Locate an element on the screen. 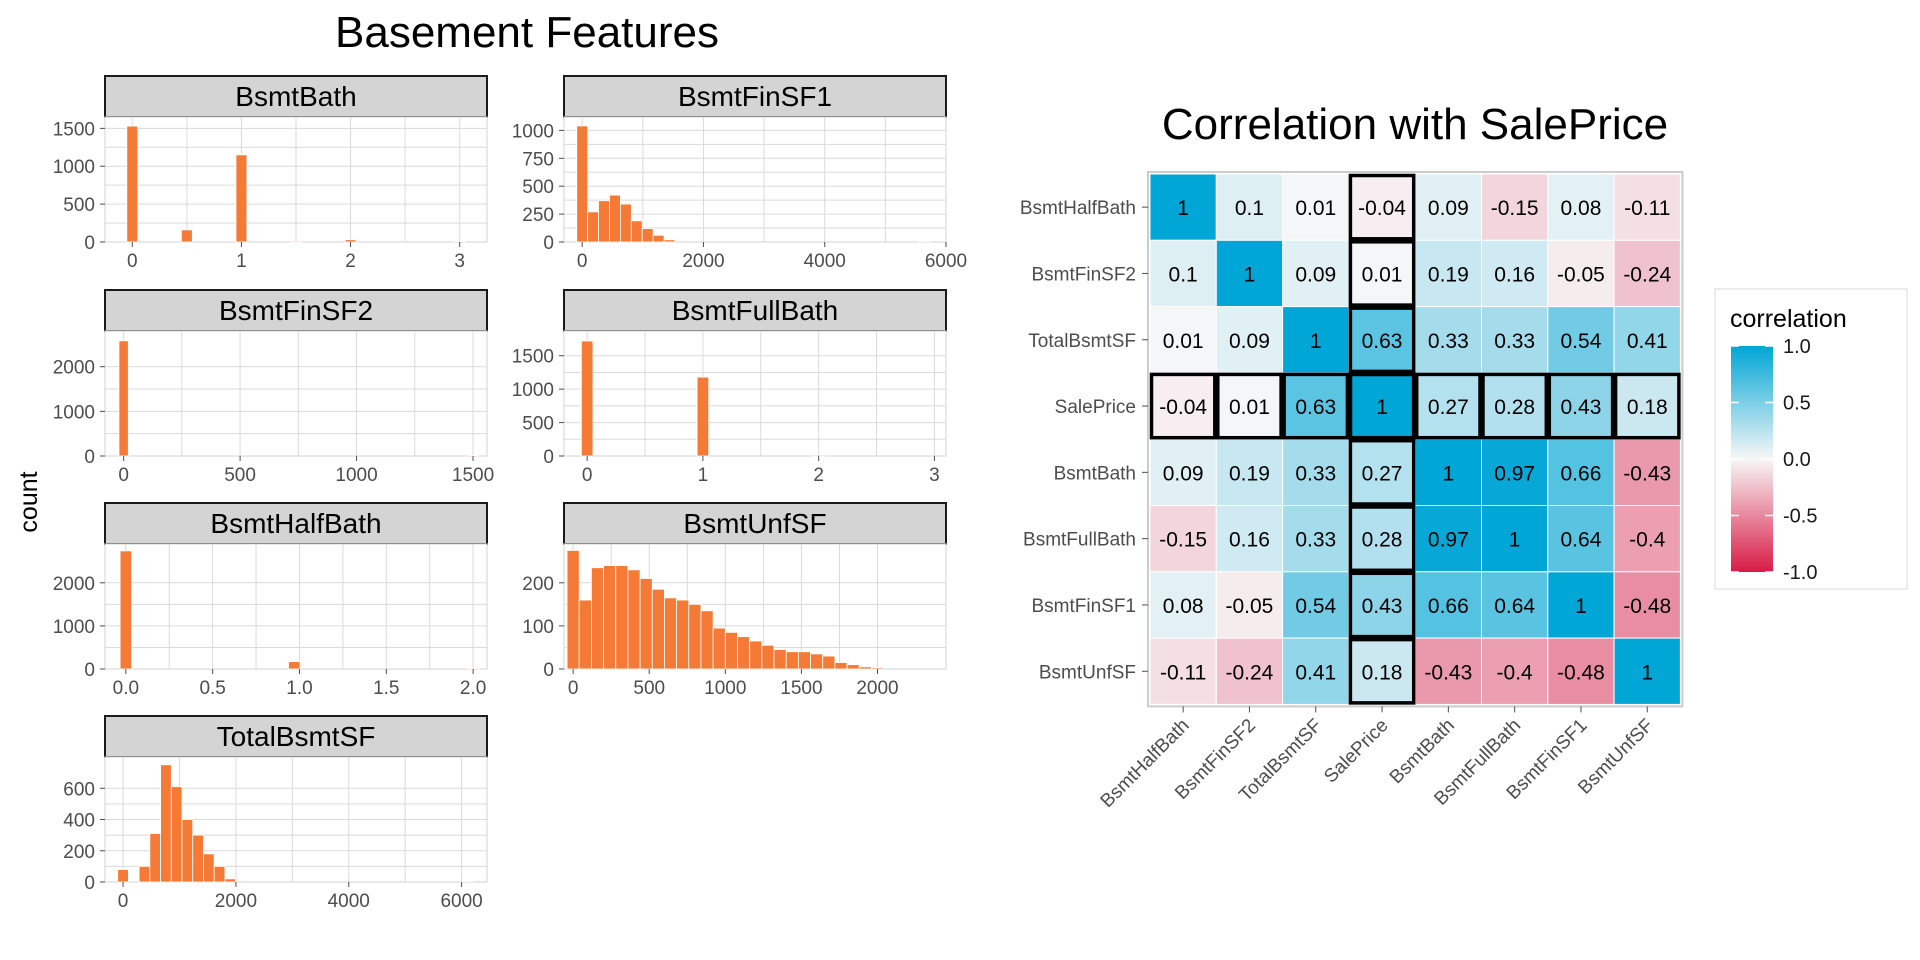  facet-BsmtFinSF2: BsmtFinSF2 0 500 1000 1500 0 1000 2000 is located at coordinates (273, 387).